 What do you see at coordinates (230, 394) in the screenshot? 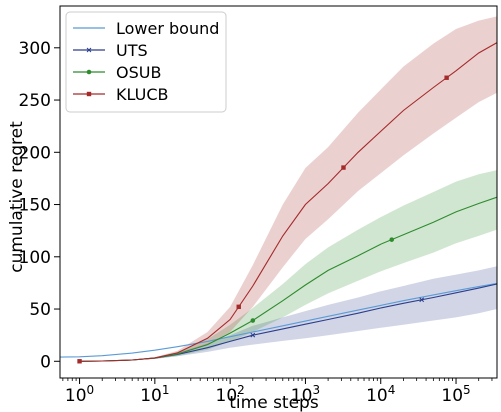
I see `x-tick-label: 10²` at bounding box center [230, 394].